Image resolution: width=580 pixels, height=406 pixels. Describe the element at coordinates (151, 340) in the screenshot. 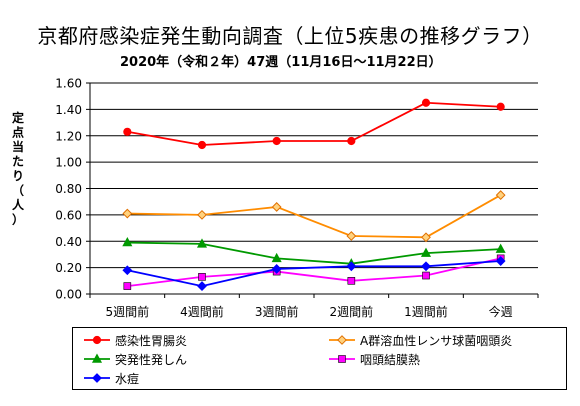

I see `legend-label: 感染性胃腸炎` at that location.